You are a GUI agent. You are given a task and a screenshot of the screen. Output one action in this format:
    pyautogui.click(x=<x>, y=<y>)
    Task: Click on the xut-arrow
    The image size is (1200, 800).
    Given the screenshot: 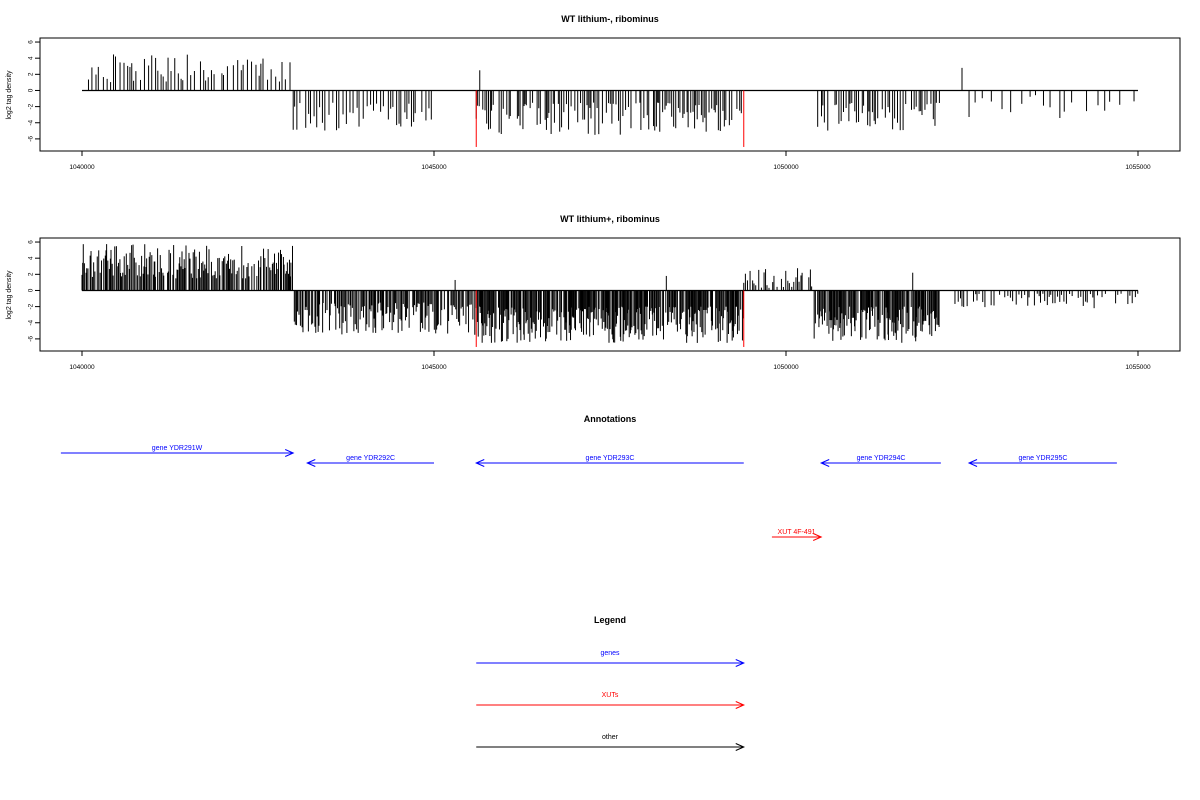 What is the action you would take?
    pyautogui.click(x=797, y=537)
    